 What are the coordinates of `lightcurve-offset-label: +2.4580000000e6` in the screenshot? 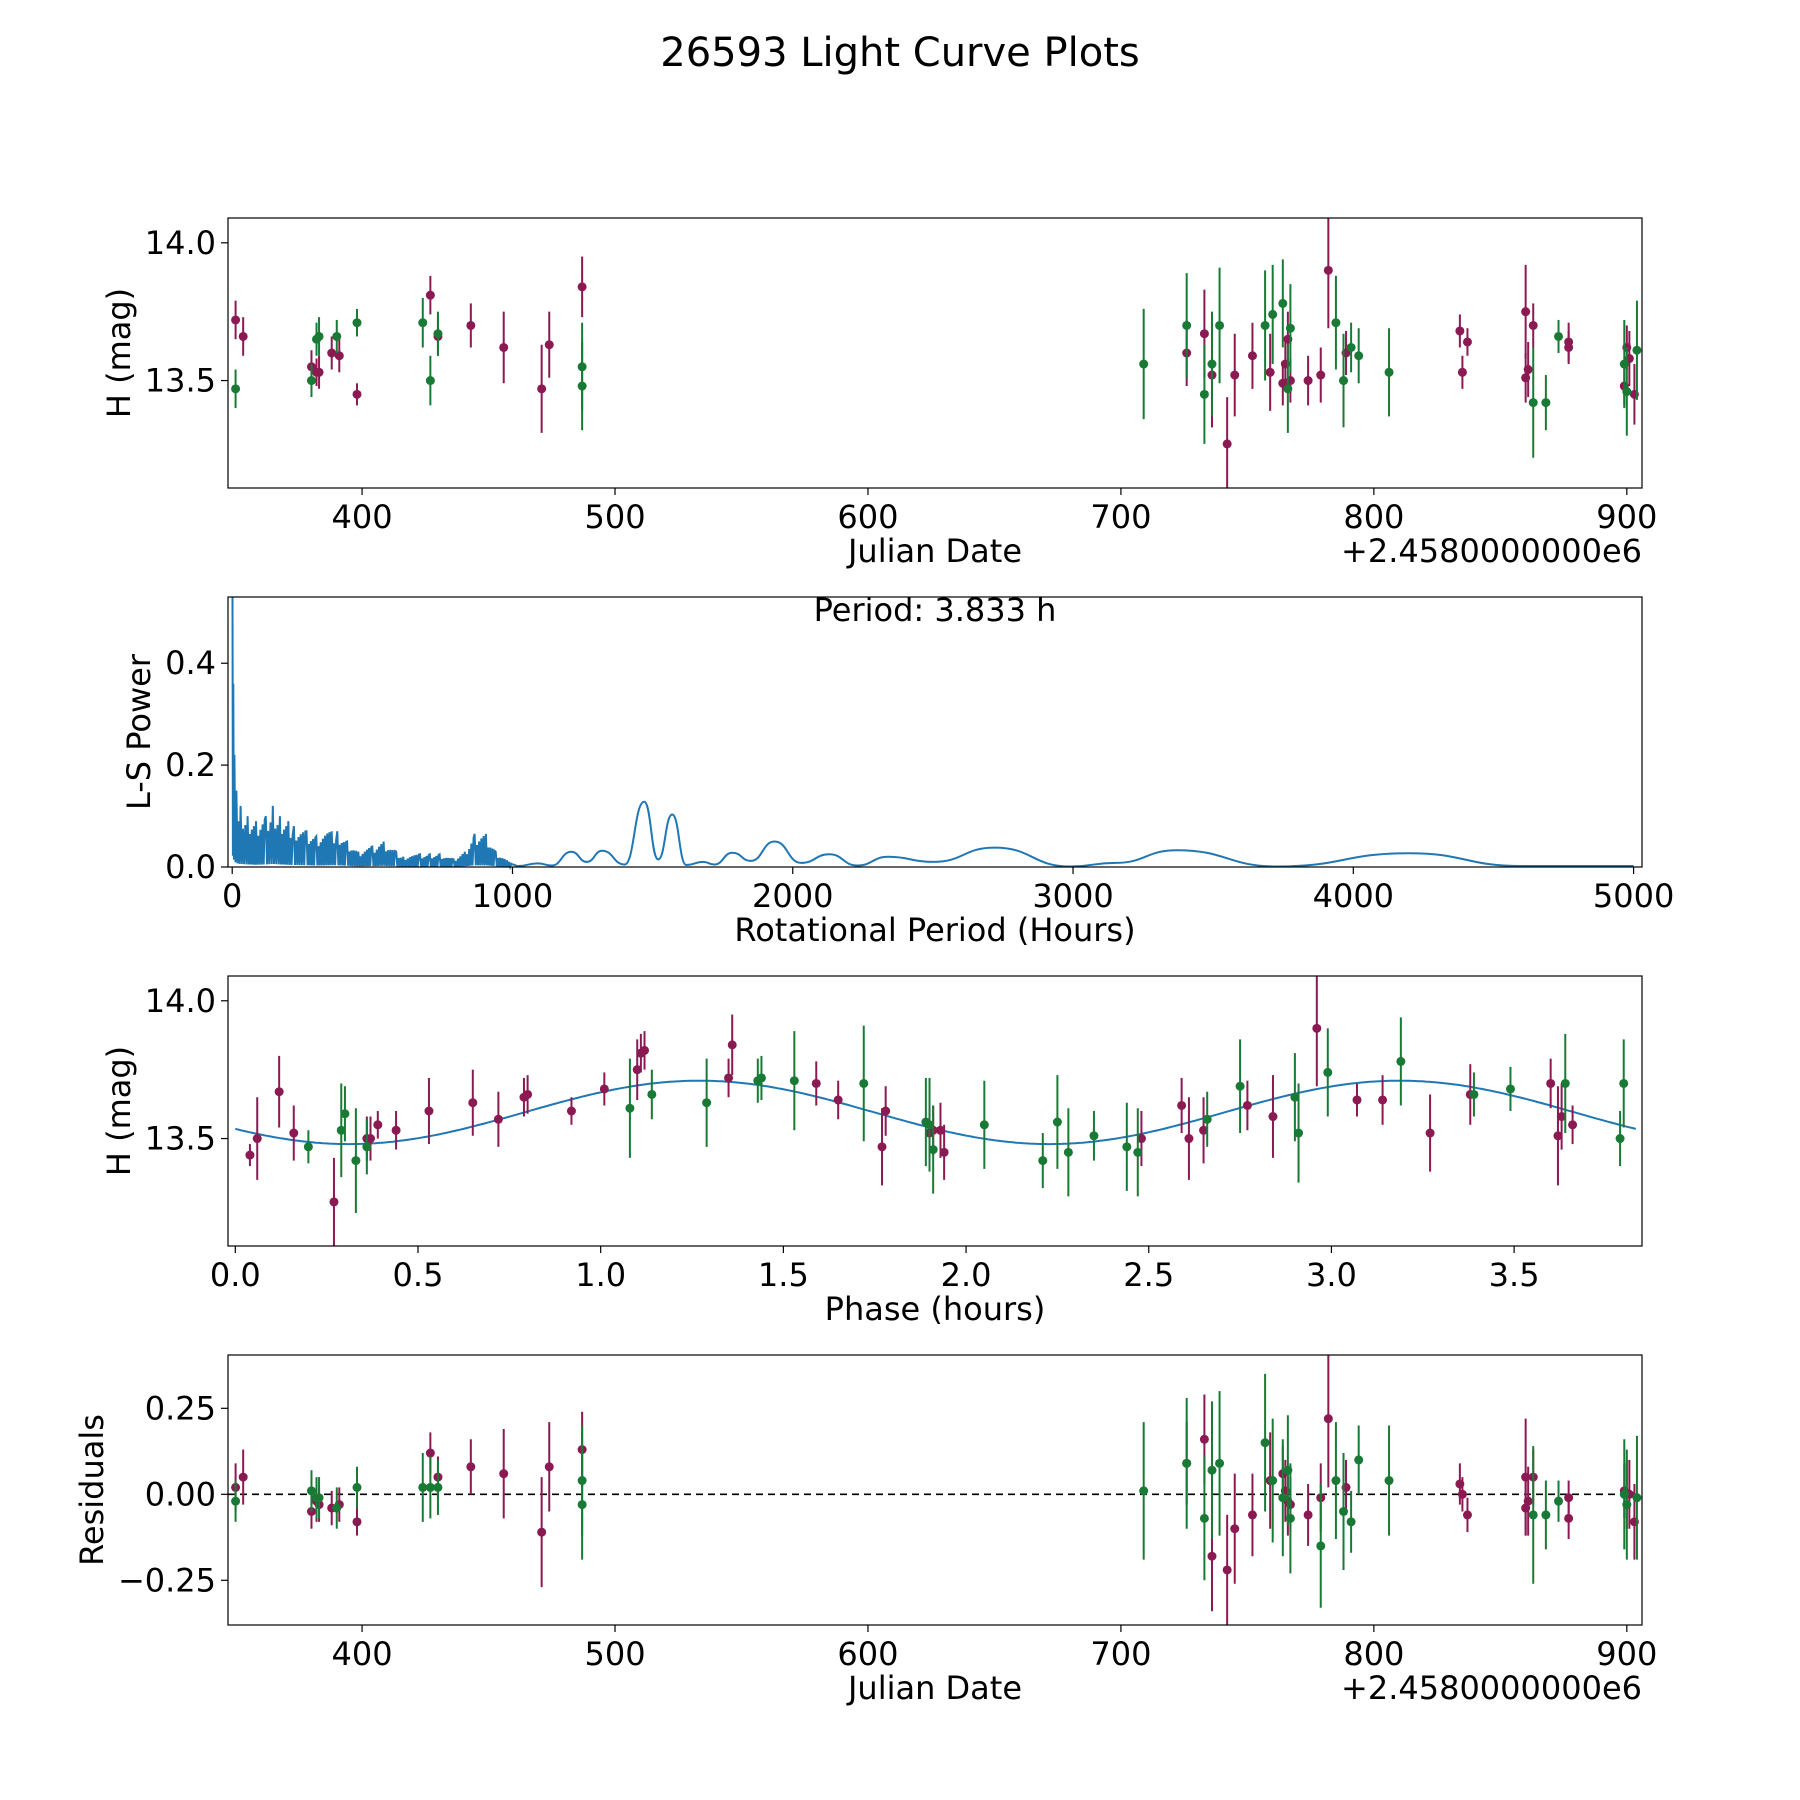 It's located at (1491, 551).